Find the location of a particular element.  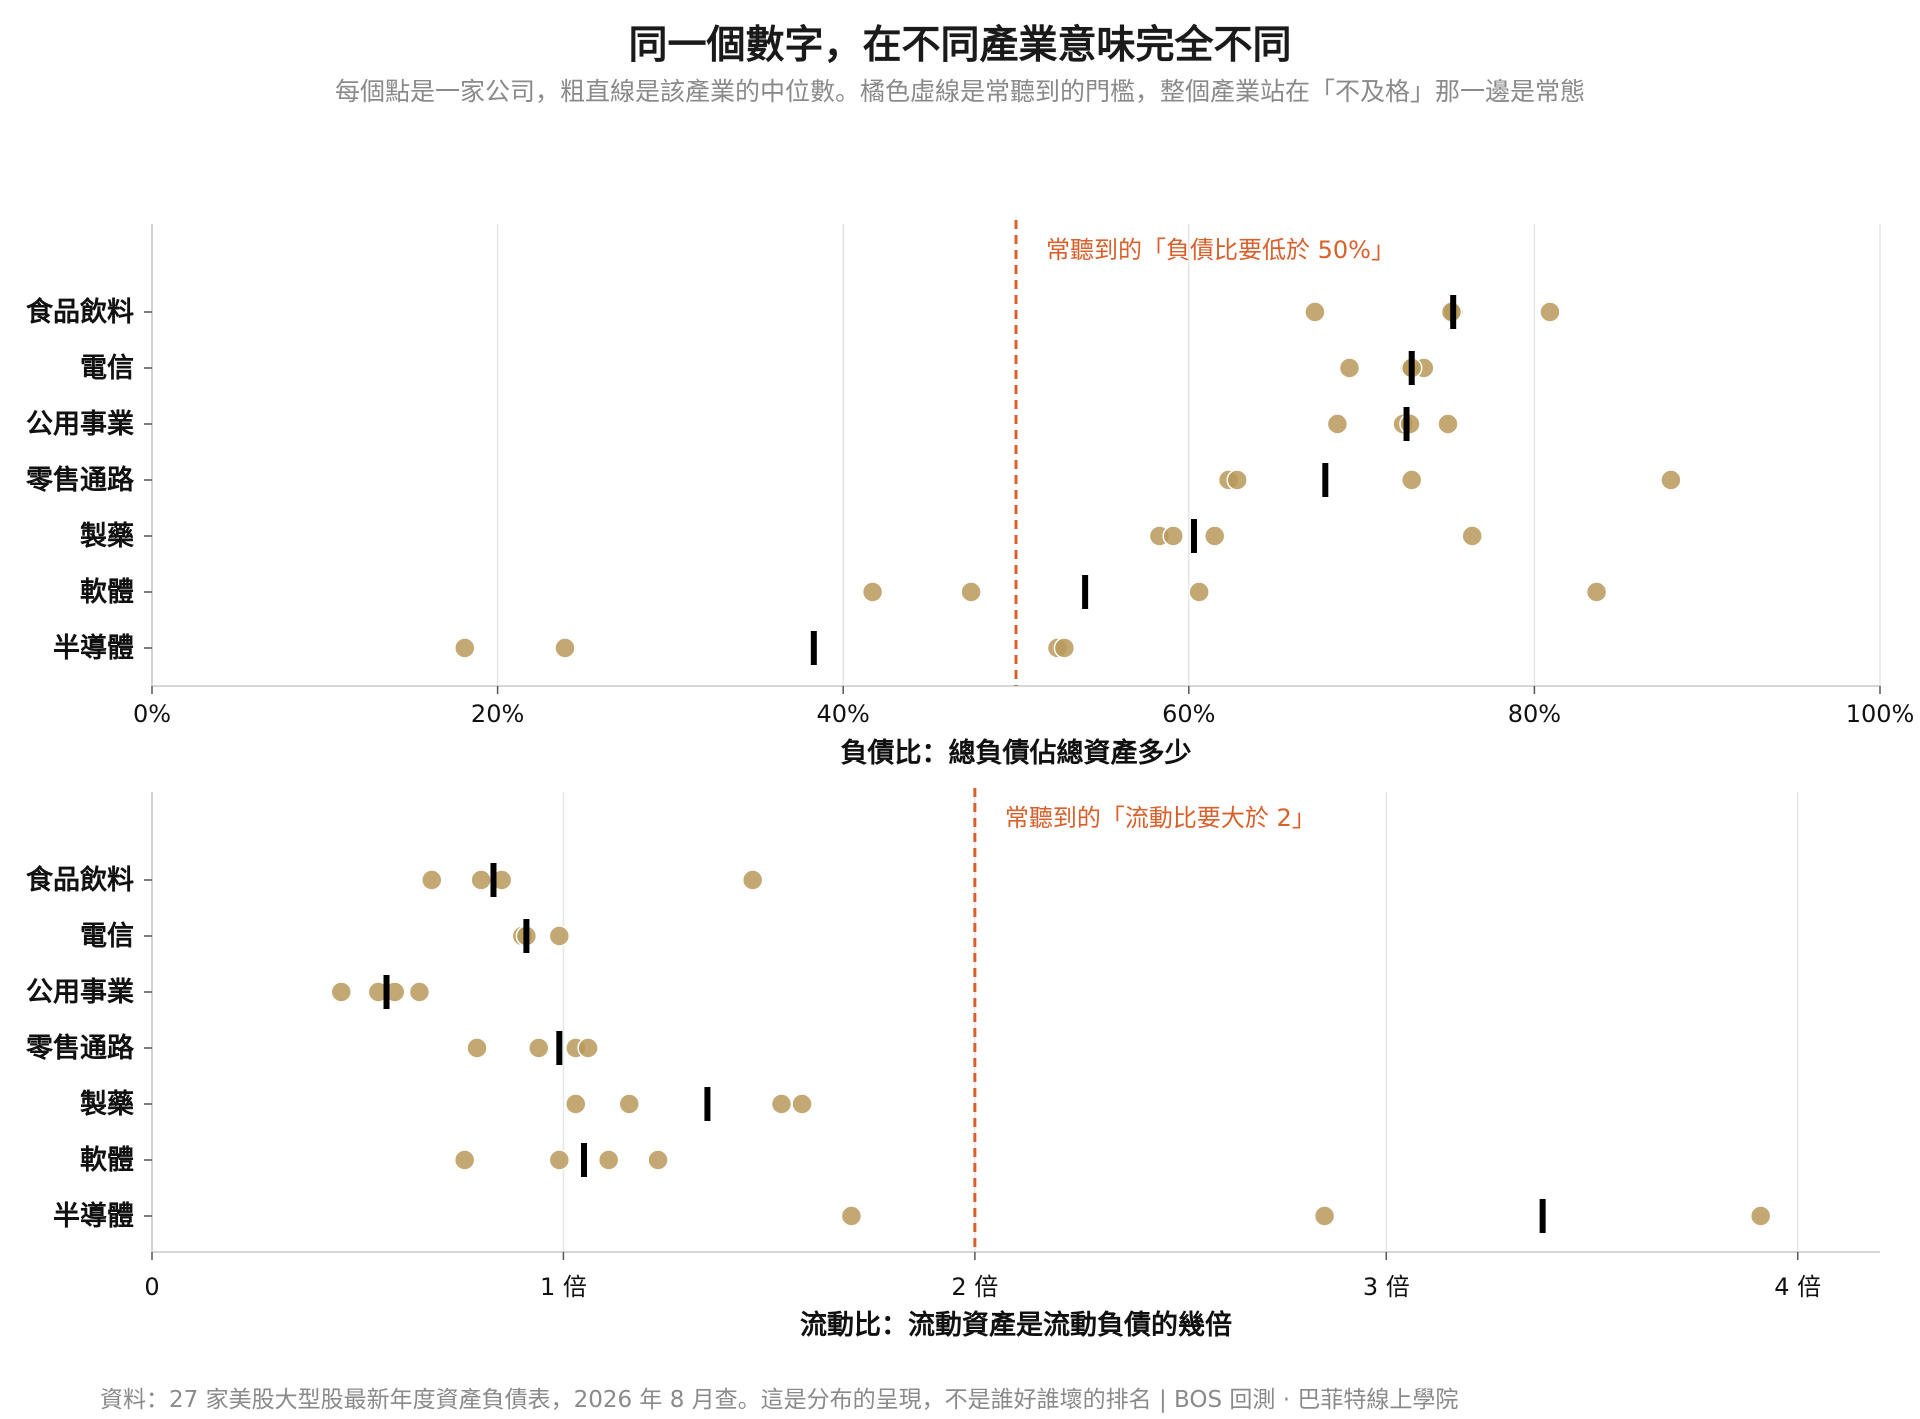

x-tick-label: 60% is located at coordinates (1188, 714).